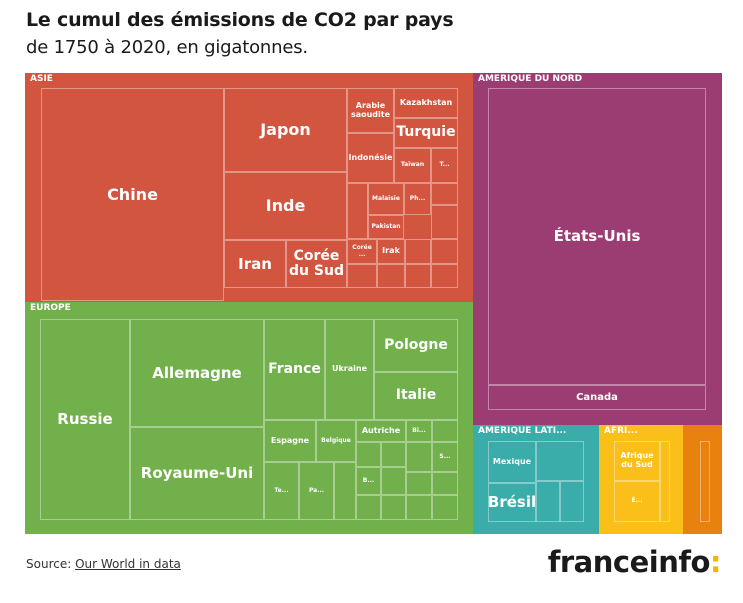 This screenshot has height=603, width=743. I want to click on cell-iran: Iran, so click(255, 264).